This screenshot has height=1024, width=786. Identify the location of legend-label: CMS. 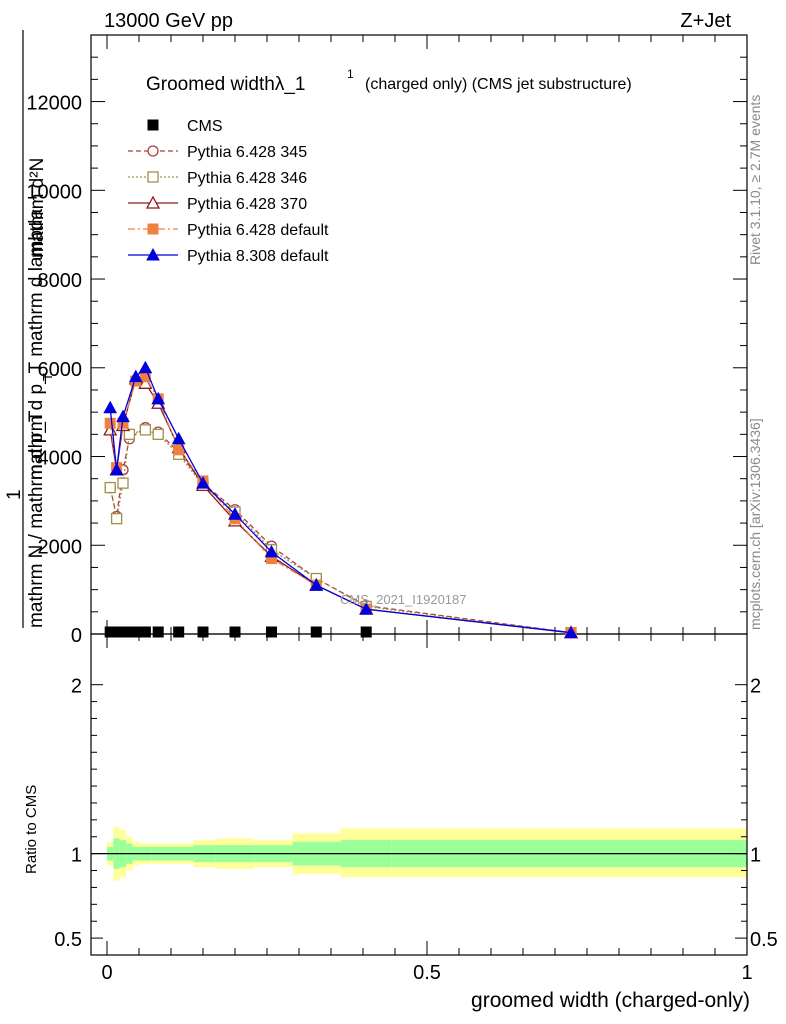
(205, 126).